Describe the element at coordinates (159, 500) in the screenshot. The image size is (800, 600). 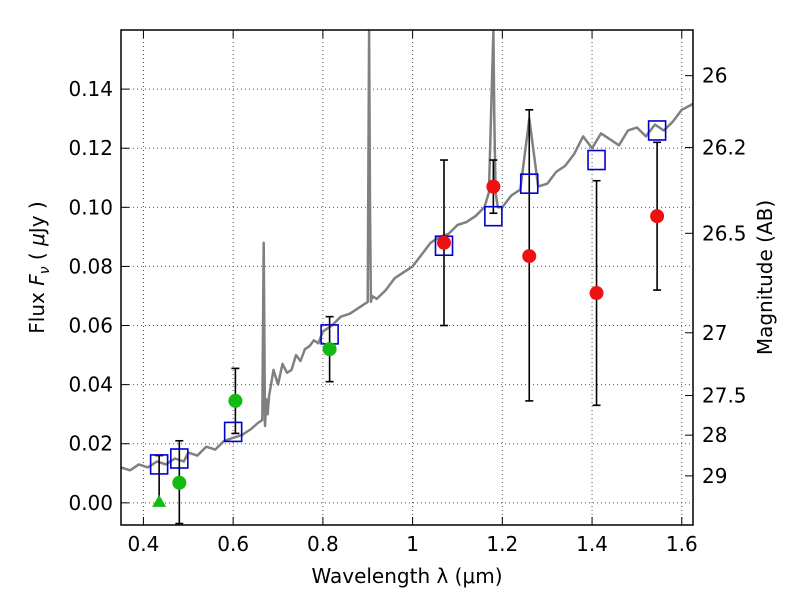
I see `upper-limit-triangle` at that location.